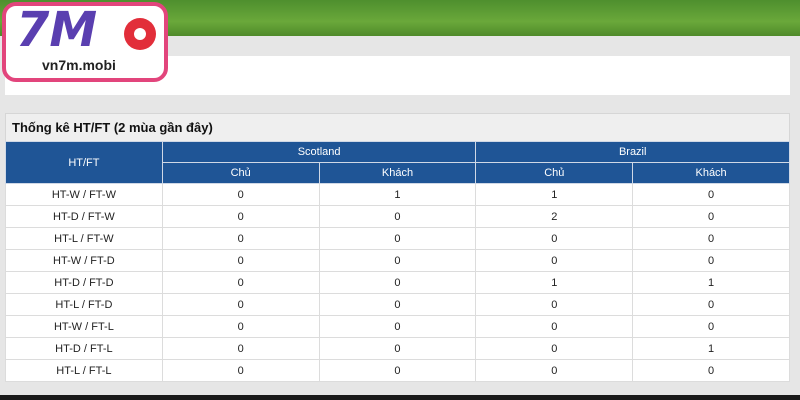 This screenshot has height=400, width=800. Describe the element at coordinates (397, 127) in the screenshot. I see `table-title: Thống kê HT/FT (2 mùa gần đây)` at that location.